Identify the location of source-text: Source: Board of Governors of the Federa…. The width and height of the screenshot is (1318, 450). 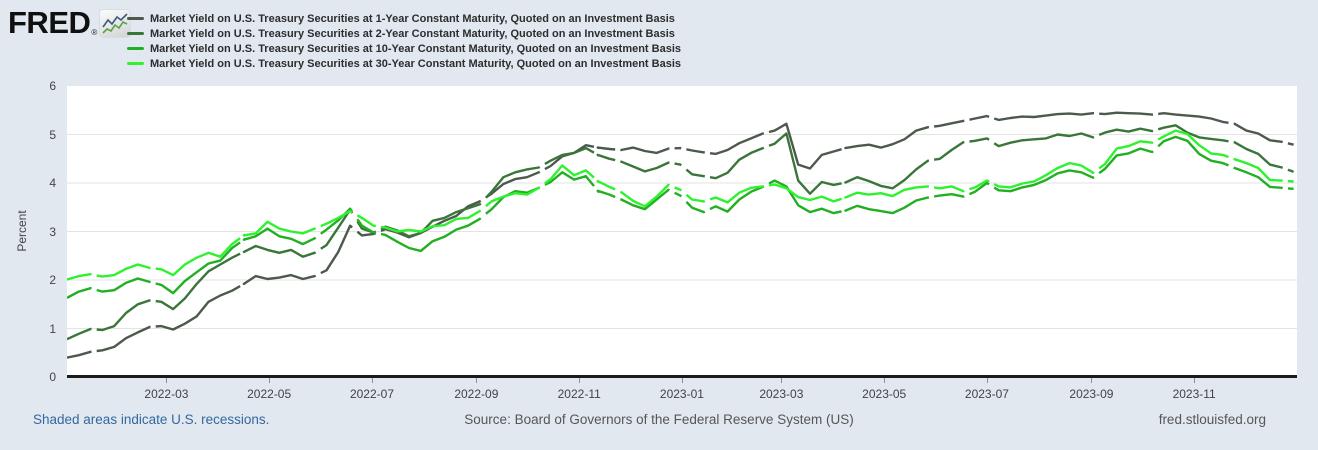
(659, 419).